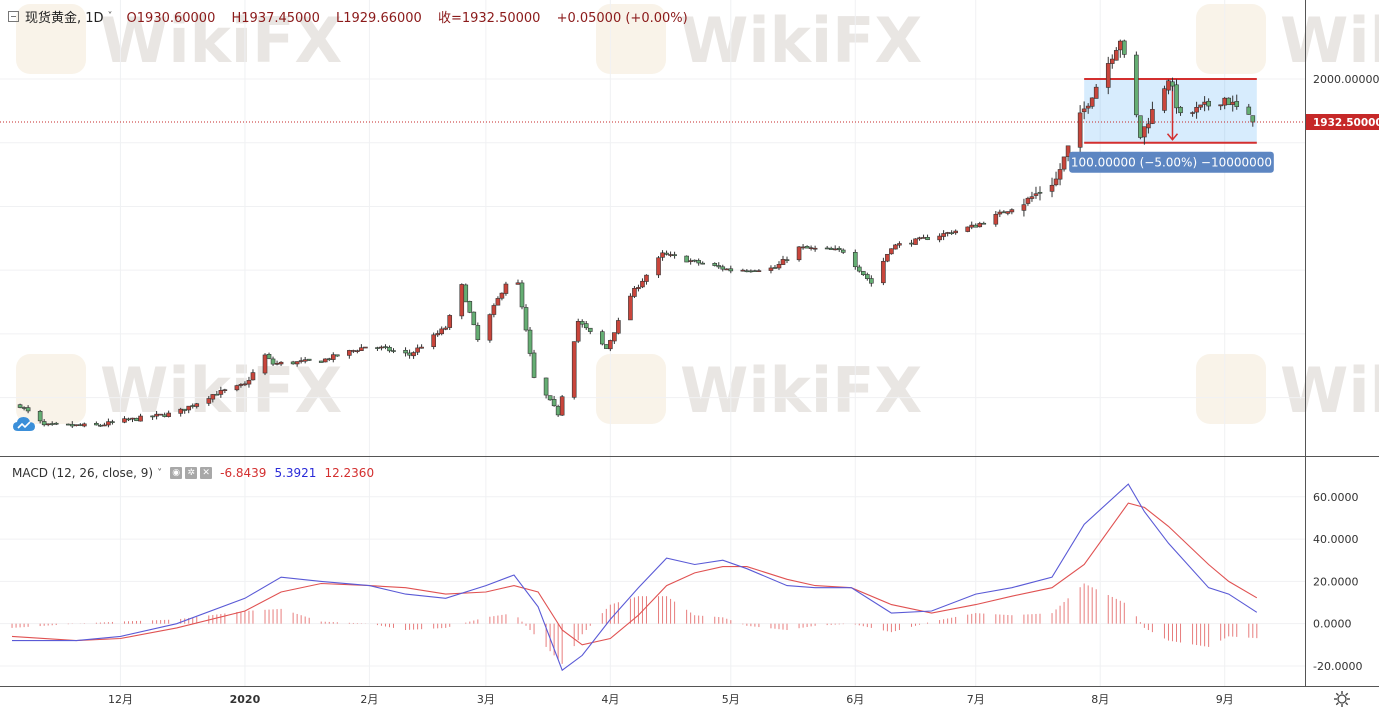 This screenshot has height=716, width=1379. Describe the element at coordinates (13, 16) in the screenshot. I see `collapse-icon` at that location.